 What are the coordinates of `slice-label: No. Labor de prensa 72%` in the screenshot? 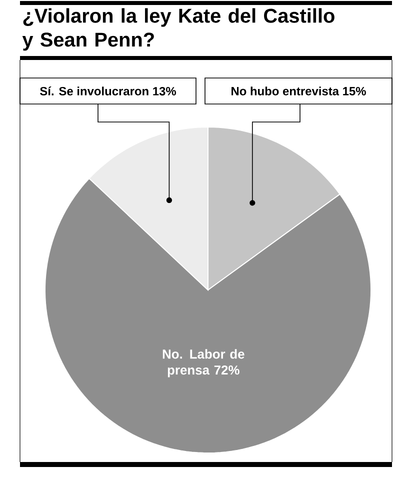 It's located at (203, 363).